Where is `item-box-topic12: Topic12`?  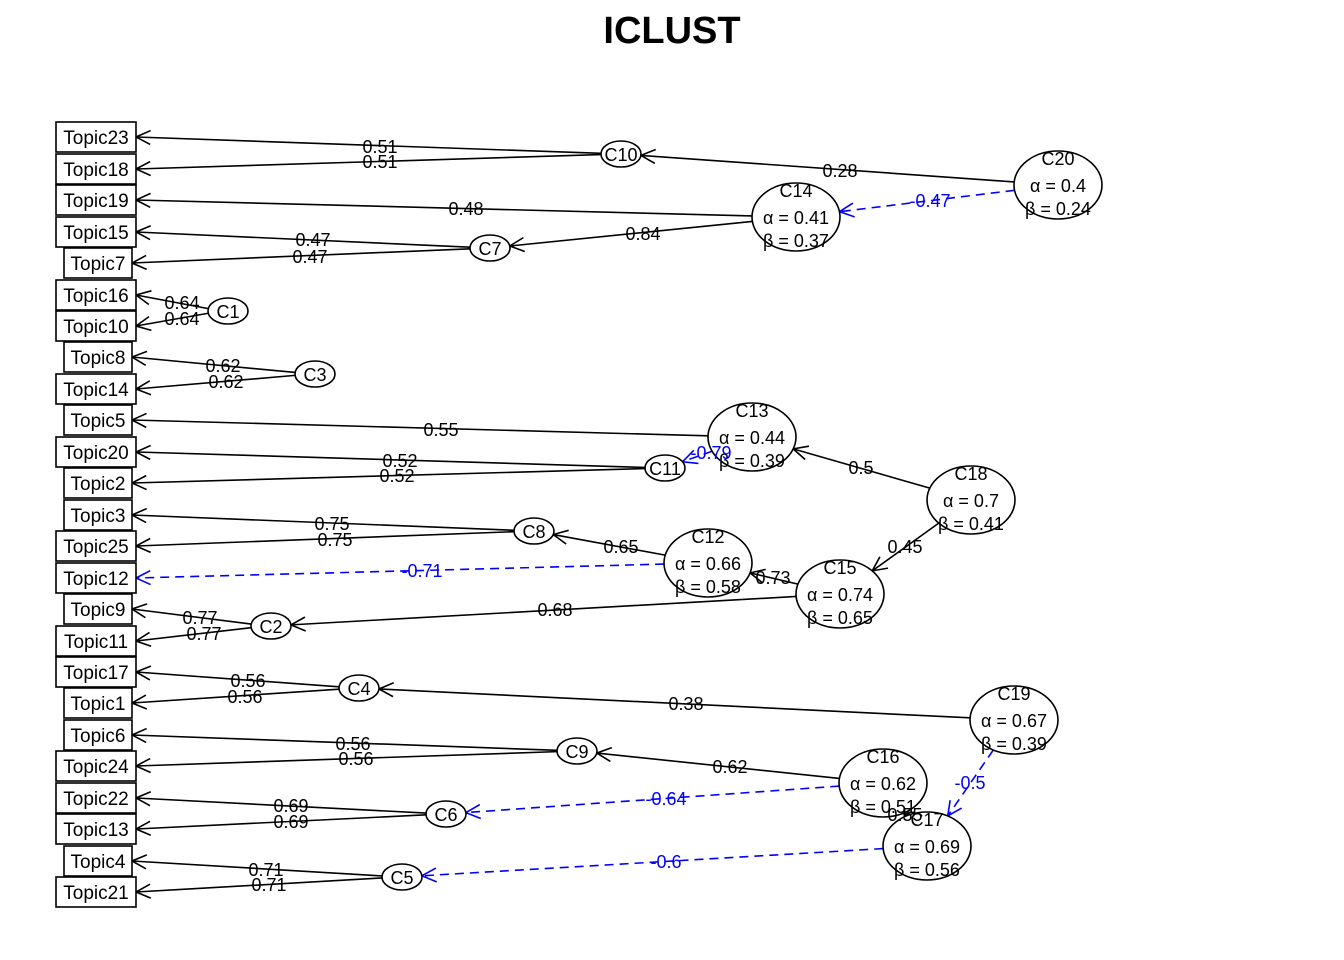 item-box-topic12: Topic12 is located at coordinates (96, 578).